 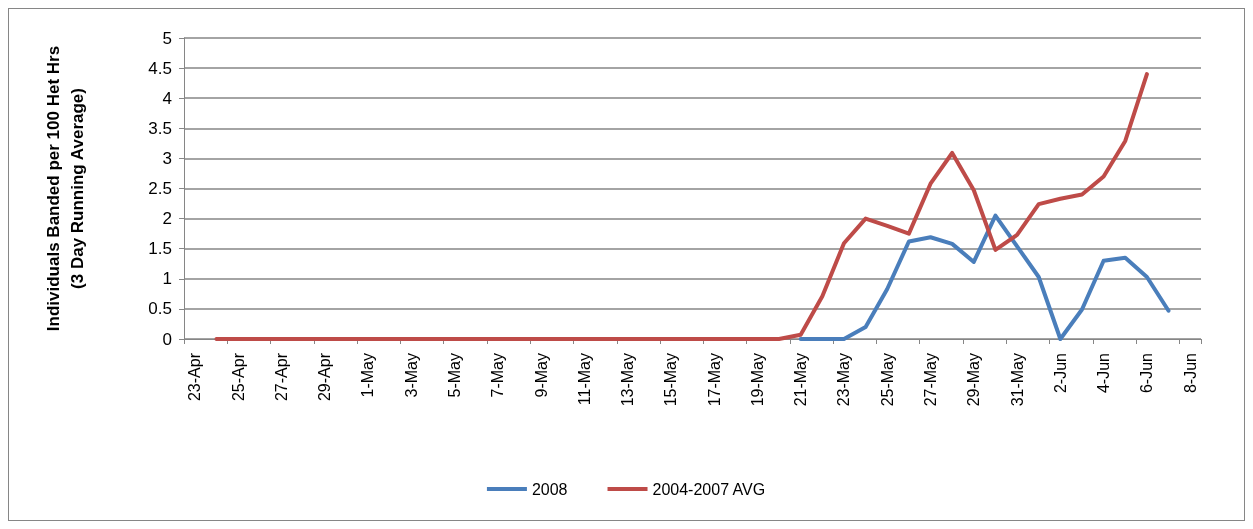 What do you see at coordinates (238, 377) in the screenshot?
I see `x-tick-label: 25-Apr` at bounding box center [238, 377].